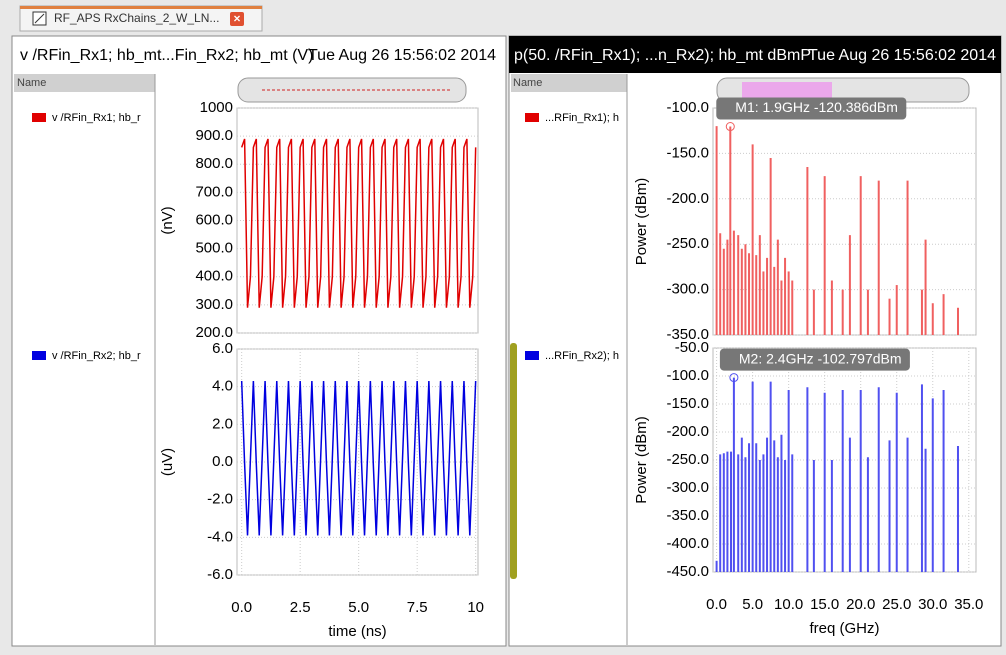 The height and width of the screenshot is (655, 1006). I want to click on y-tick-label: 500.0, so click(214, 248).